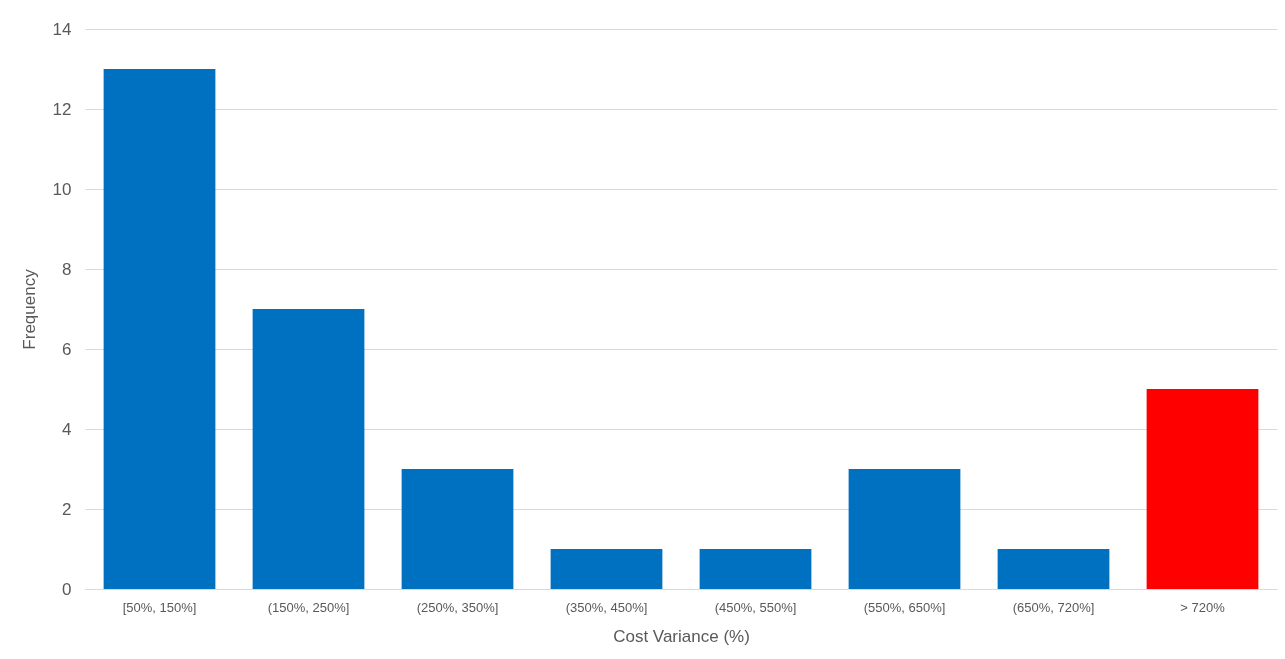  What do you see at coordinates (67, 269) in the screenshot?
I see `y-tick-label: 8` at bounding box center [67, 269].